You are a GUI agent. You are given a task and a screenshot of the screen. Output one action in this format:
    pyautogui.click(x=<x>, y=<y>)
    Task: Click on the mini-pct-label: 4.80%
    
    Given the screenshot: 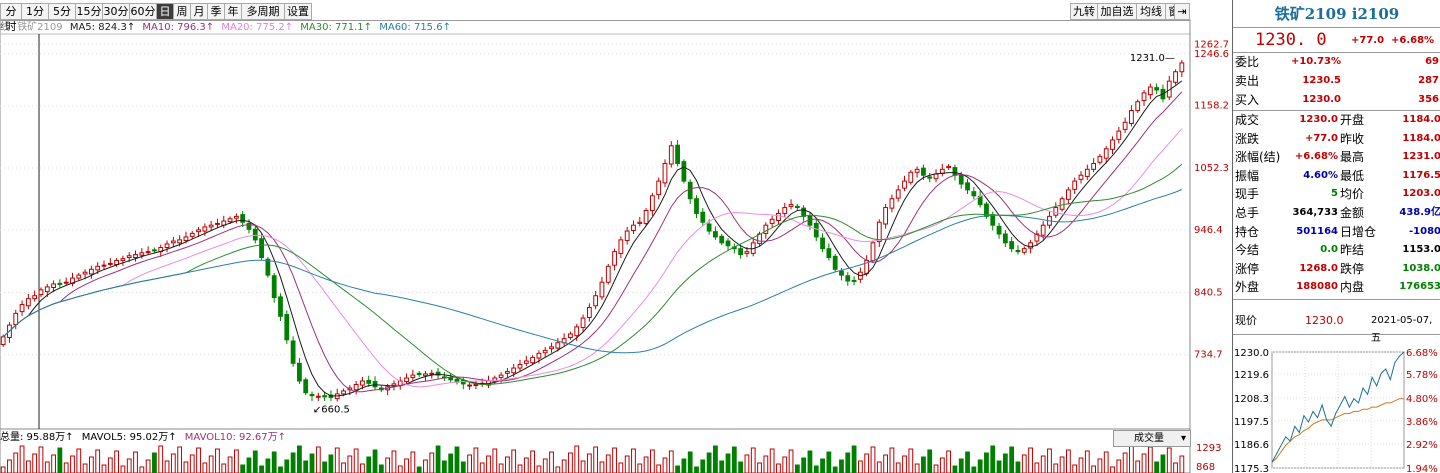 What is the action you would take?
    pyautogui.click(x=1422, y=399)
    